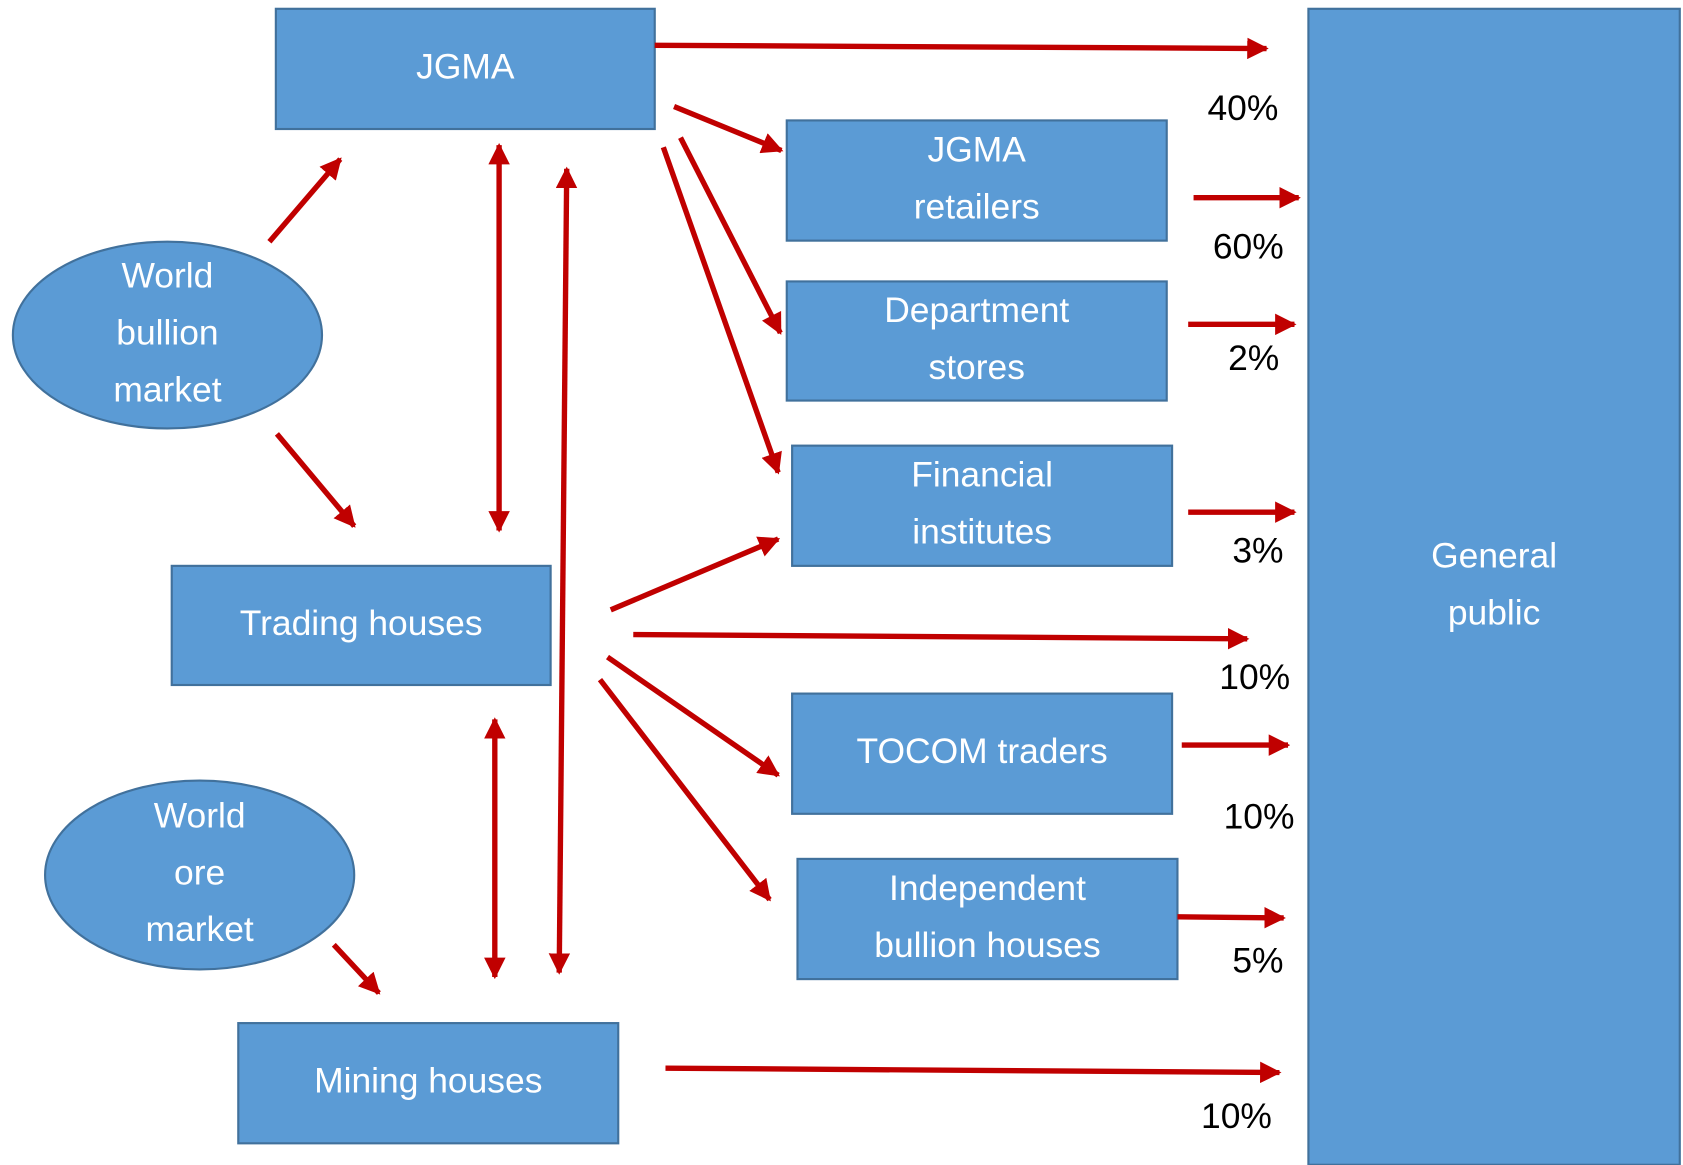  What do you see at coordinates (428, 1081) in the screenshot?
I see `node-label: Mining houses` at bounding box center [428, 1081].